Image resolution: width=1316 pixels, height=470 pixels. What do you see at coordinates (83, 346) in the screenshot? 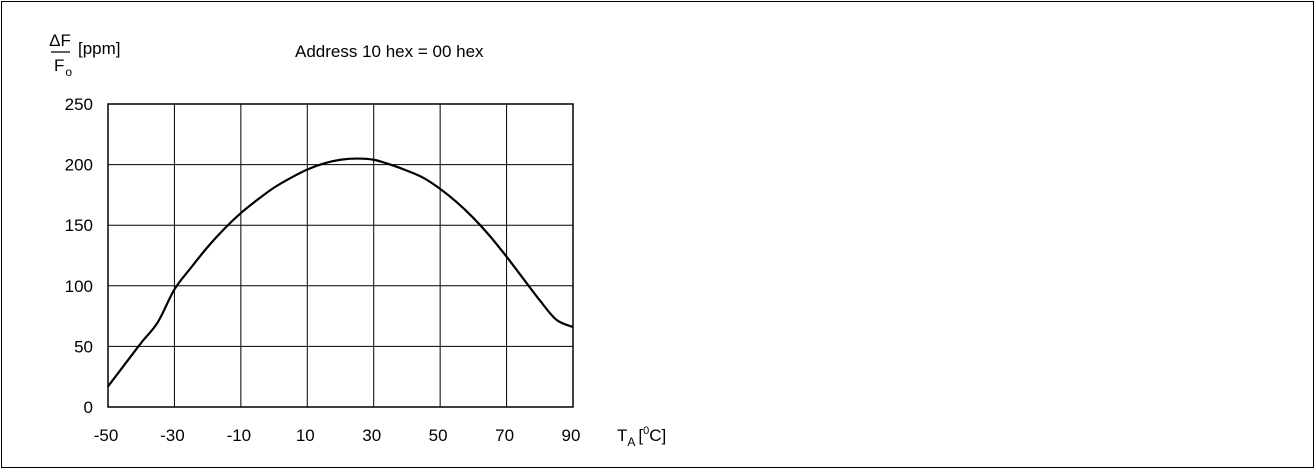
I see `y-tick-label: 50` at bounding box center [83, 346].